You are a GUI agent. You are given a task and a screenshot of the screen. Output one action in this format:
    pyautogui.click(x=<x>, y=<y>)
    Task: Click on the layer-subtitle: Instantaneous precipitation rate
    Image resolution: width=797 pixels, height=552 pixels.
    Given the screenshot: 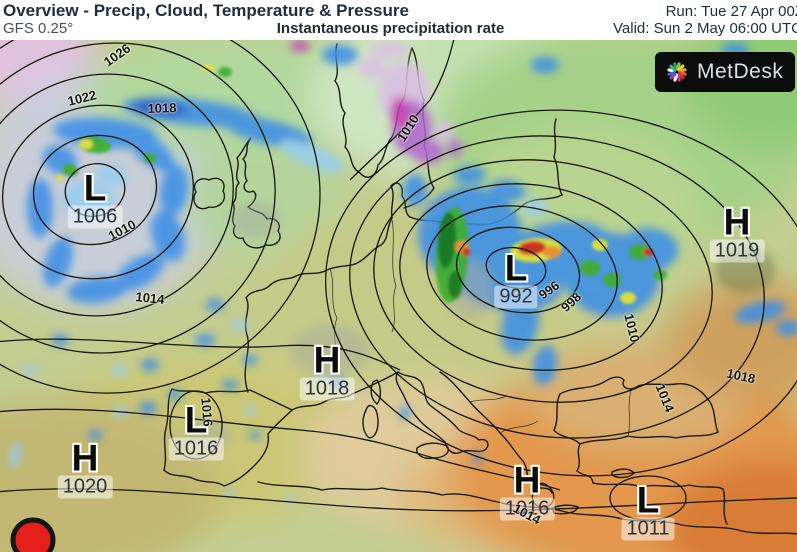 What is the action you would take?
    pyautogui.click(x=390, y=28)
    